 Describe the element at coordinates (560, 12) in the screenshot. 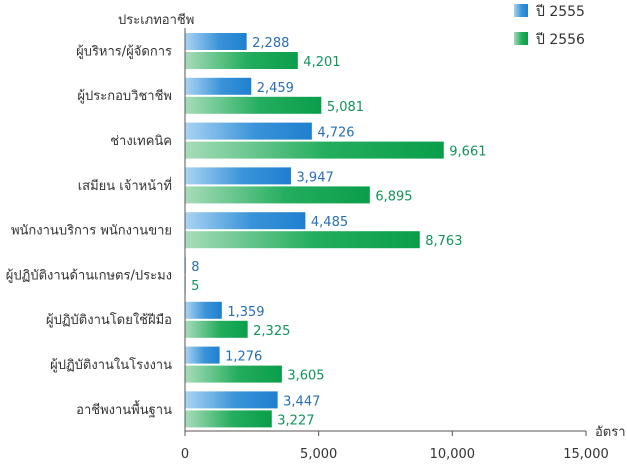

I see `legend-label-2555: ปี 2555` at that location.